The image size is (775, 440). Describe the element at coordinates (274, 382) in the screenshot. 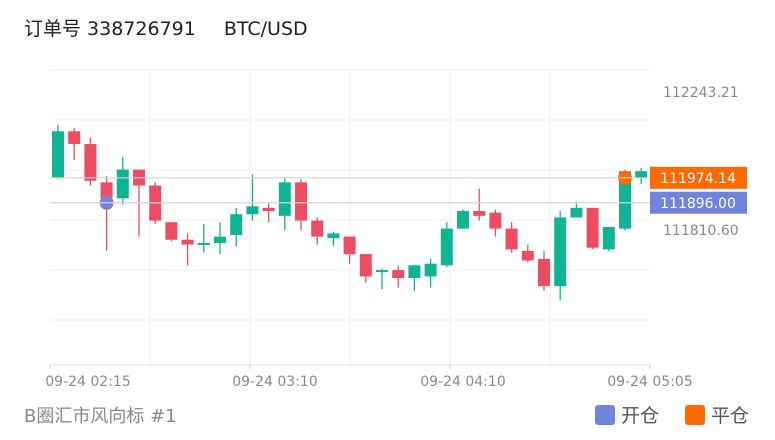

I see `x-tick-label: 09-24 03:10` at that location.